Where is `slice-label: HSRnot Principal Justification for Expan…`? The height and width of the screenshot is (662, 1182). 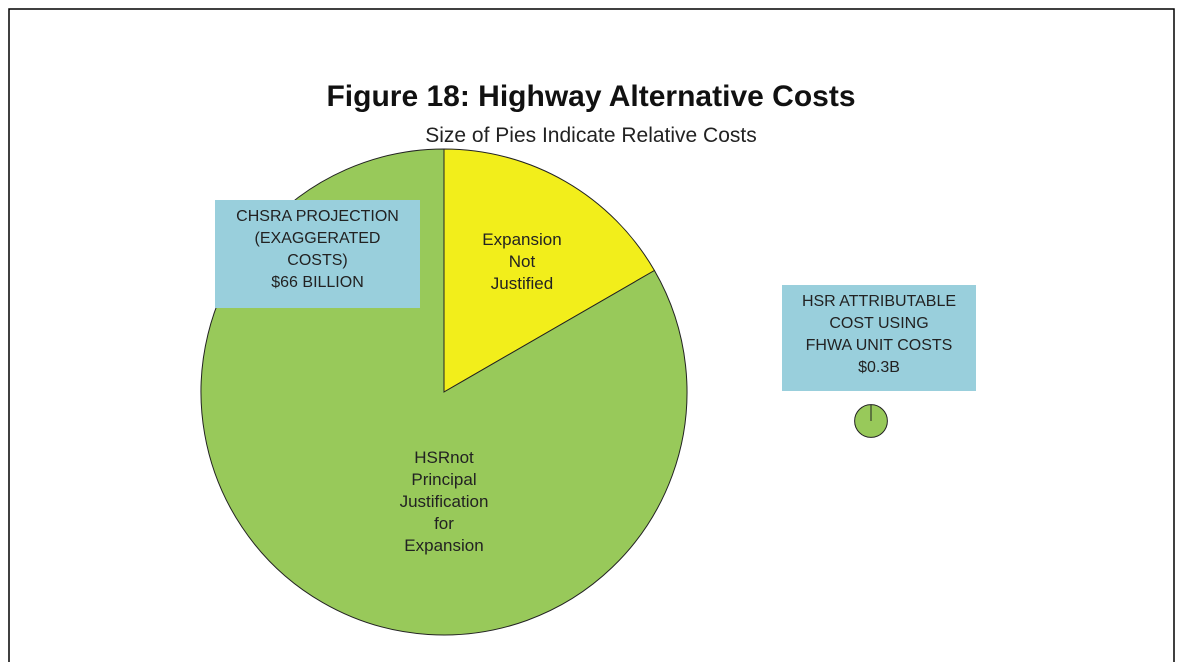
slice-label: HSRnot Principal Justification for Expan… is located at coordinates (444, 501).